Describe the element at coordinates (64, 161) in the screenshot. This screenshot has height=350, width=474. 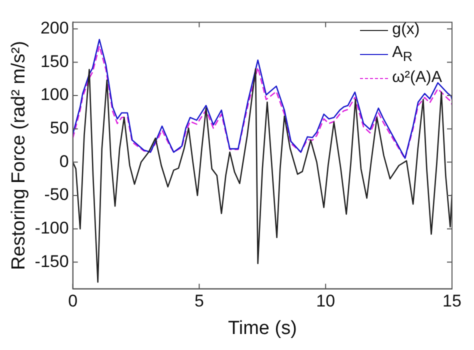
I see `y-tick-label: 0` at that location.